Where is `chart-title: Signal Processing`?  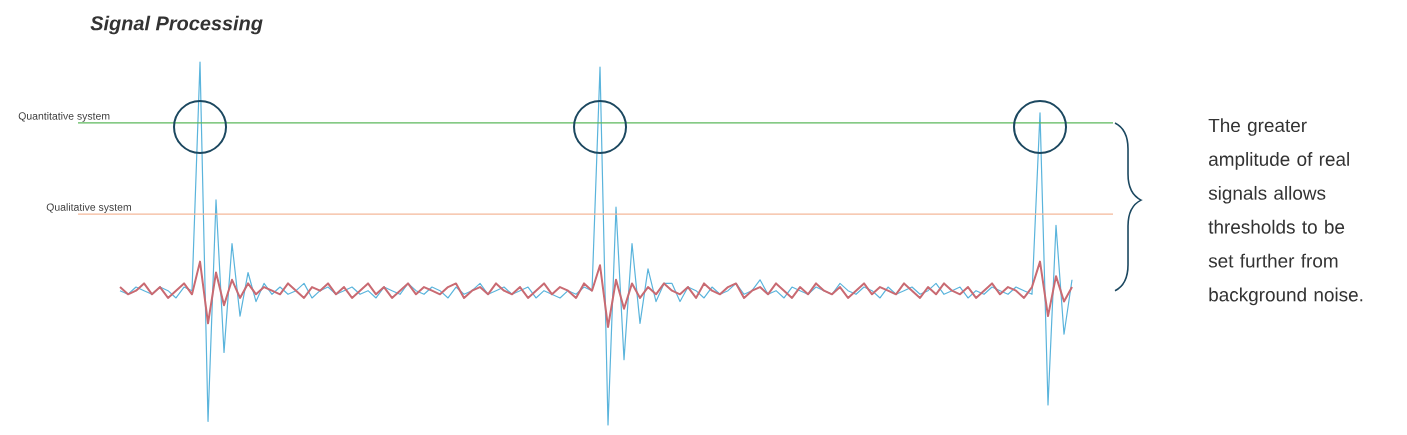
chart-title: Signal Processing is located at coordinates (176, 25).